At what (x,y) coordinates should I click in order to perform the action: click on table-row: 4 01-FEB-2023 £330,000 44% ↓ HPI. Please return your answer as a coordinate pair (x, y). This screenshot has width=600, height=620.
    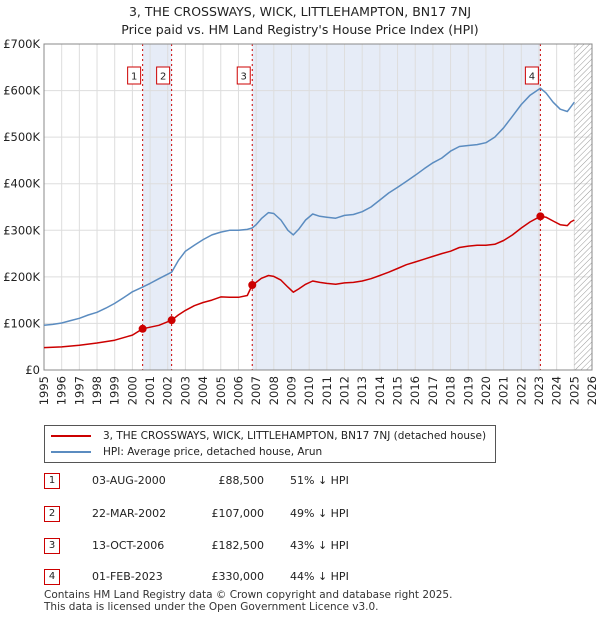
    Looking at the image, I should click on (254, 577).